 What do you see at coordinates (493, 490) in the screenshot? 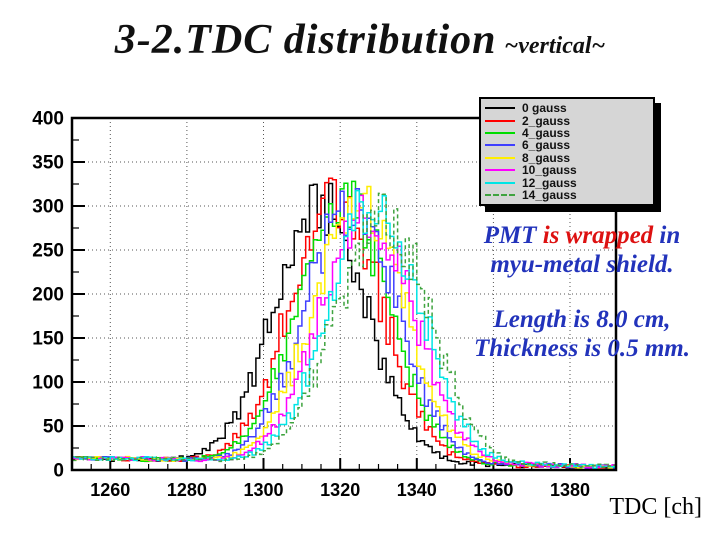
I see `x-tick-label: 1360` at bounding box center [493, 490].